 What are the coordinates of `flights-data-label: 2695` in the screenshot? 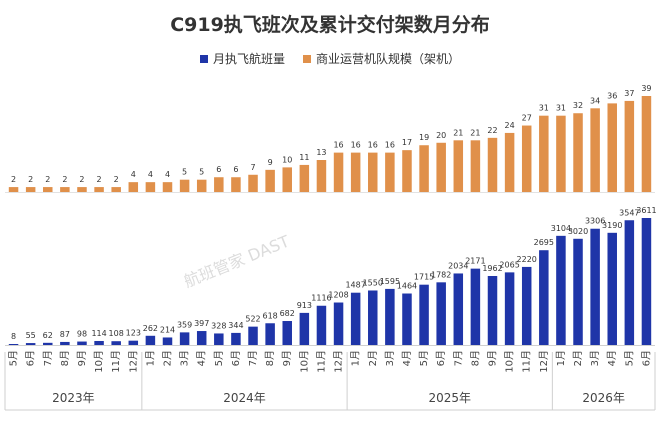 It's located at (544, 242).